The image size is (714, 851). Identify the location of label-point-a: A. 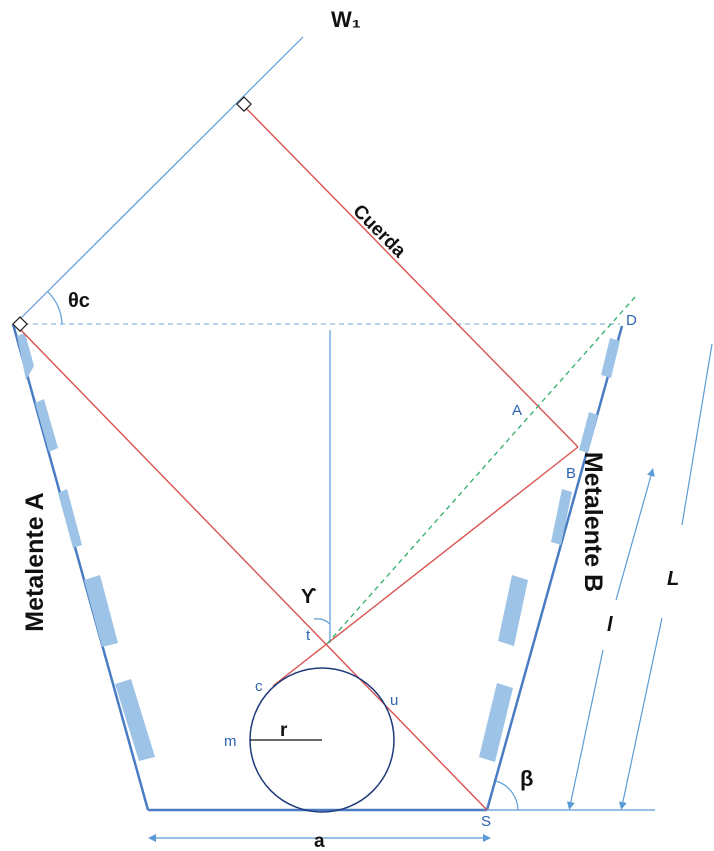
(517, 410).